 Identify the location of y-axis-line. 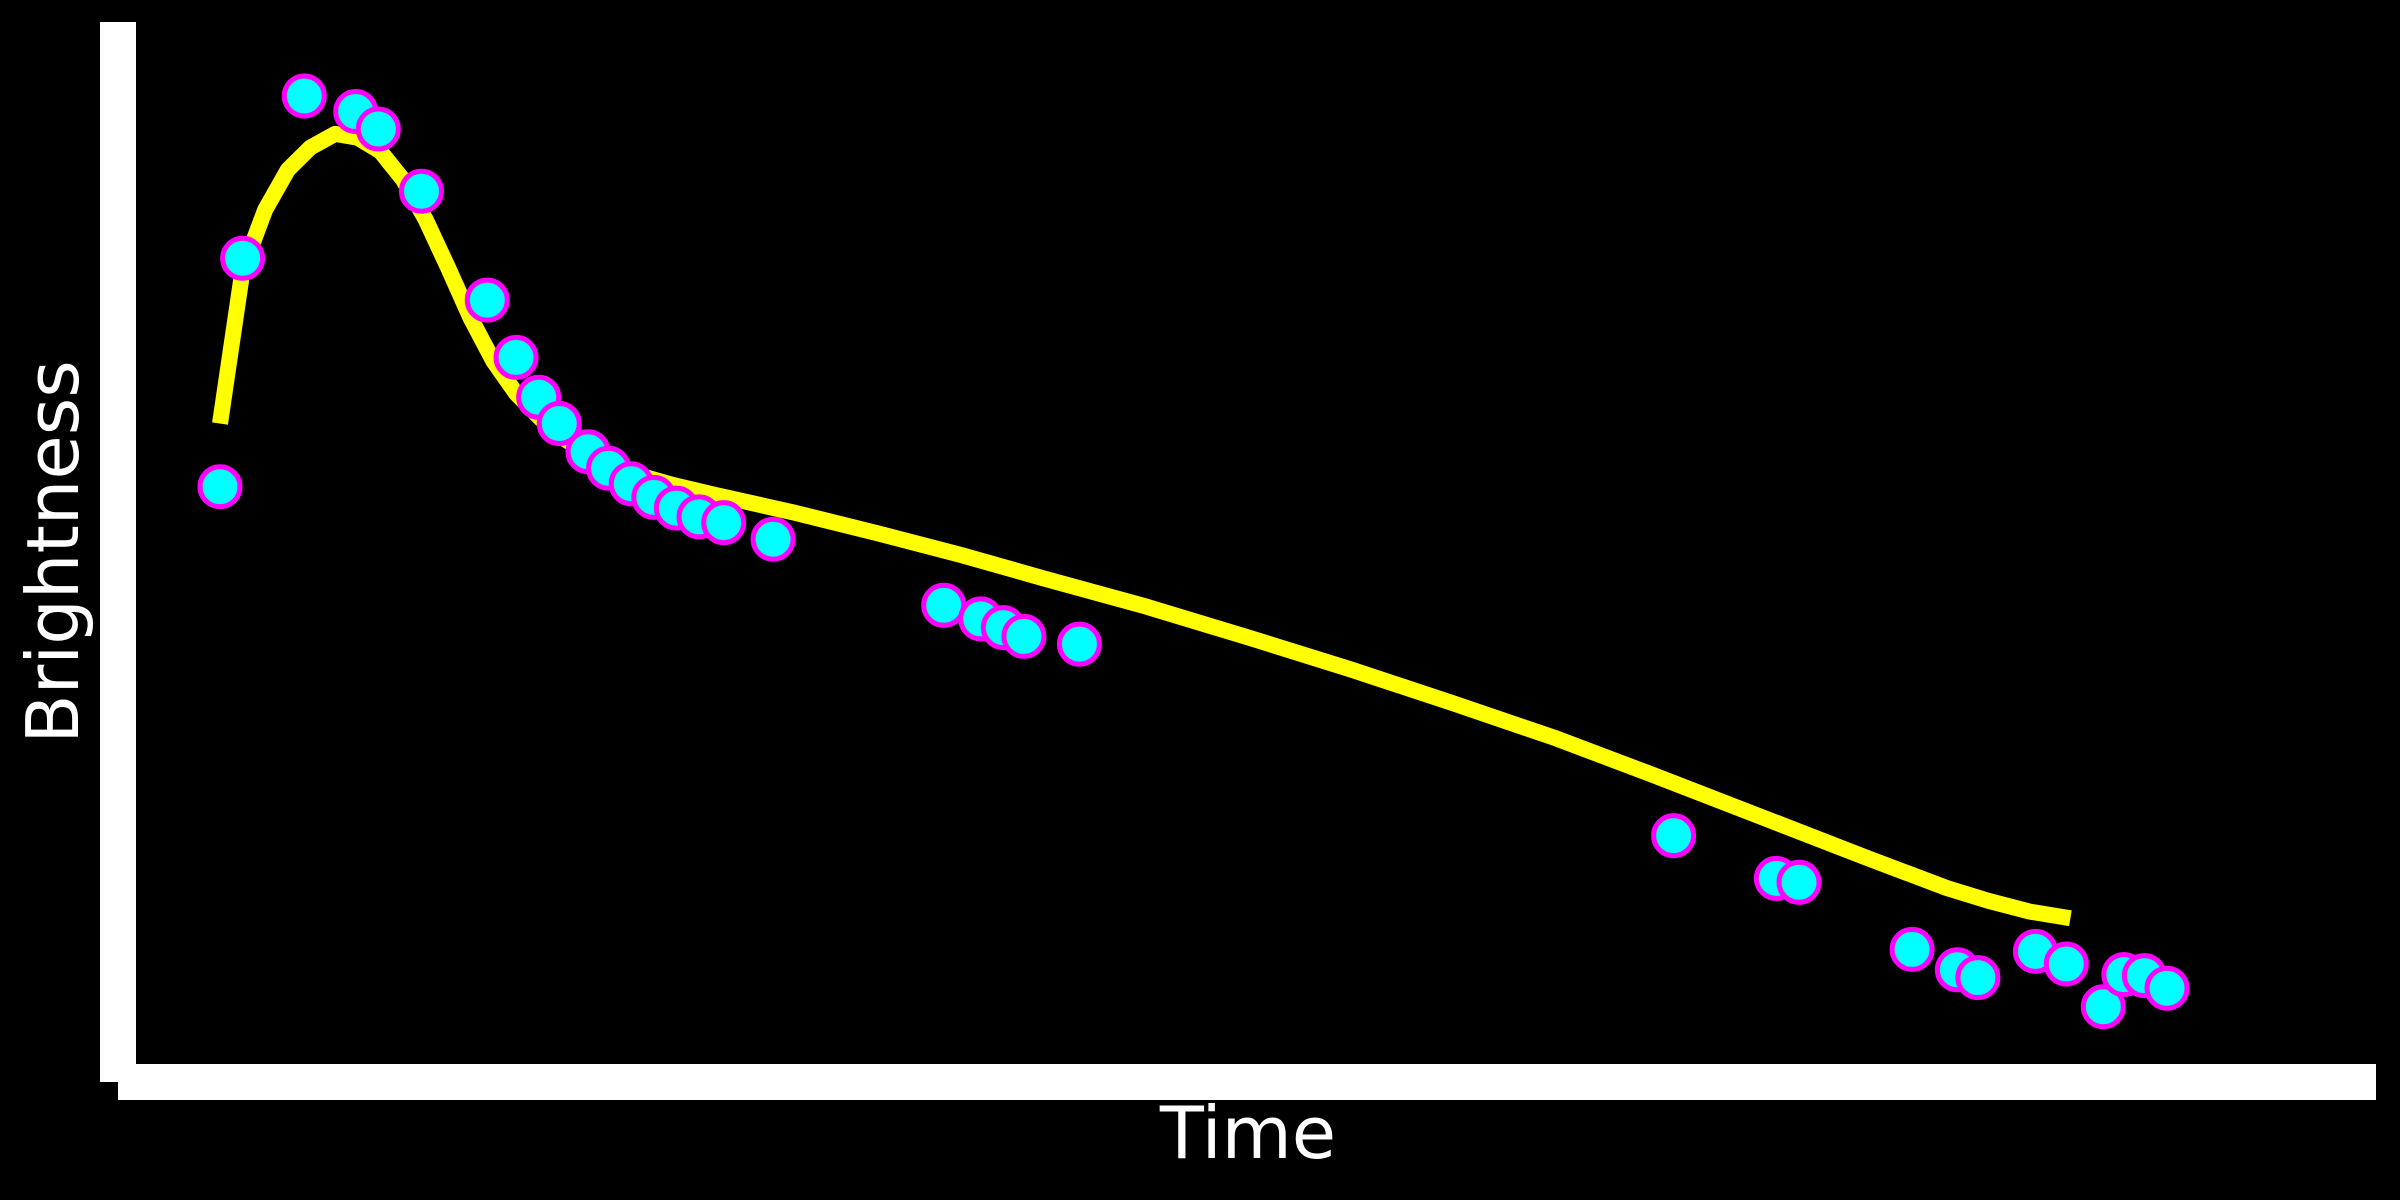
(118, 552).